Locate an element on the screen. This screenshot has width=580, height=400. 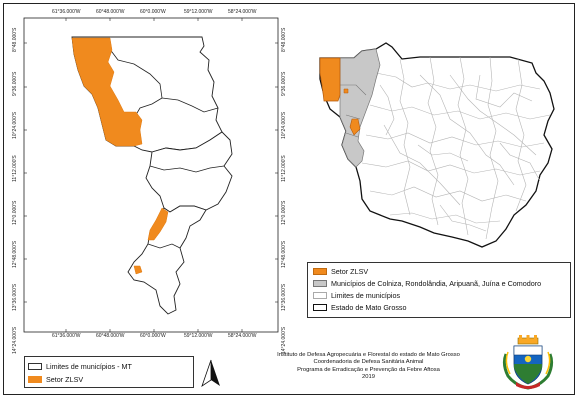
legend-item-limites: Limites de municípios is located at coordinates (356, 295).